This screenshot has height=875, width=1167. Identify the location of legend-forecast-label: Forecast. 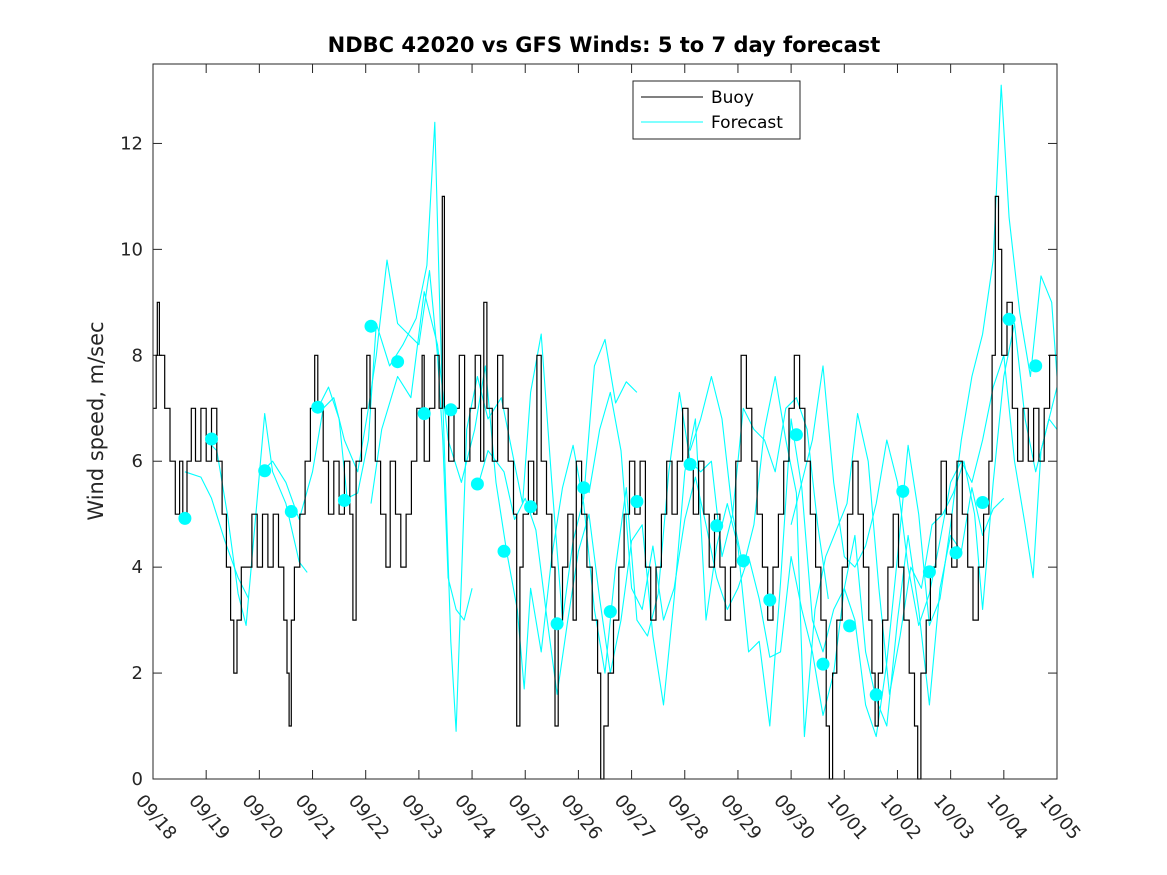
(747, 123).